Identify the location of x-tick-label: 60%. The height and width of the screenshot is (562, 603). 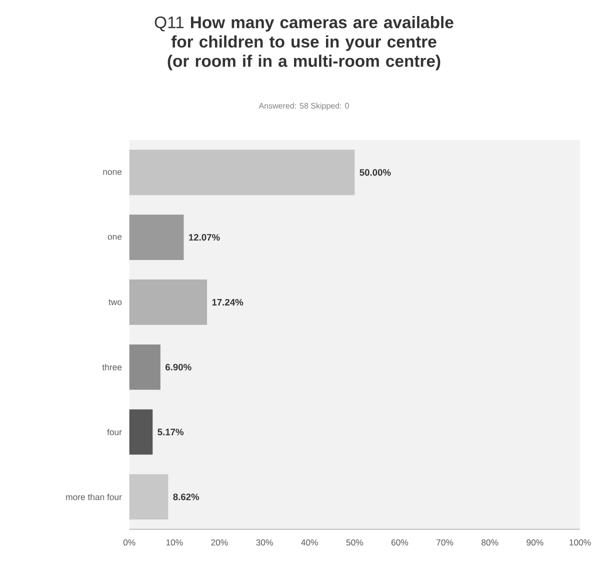
(400, 542).